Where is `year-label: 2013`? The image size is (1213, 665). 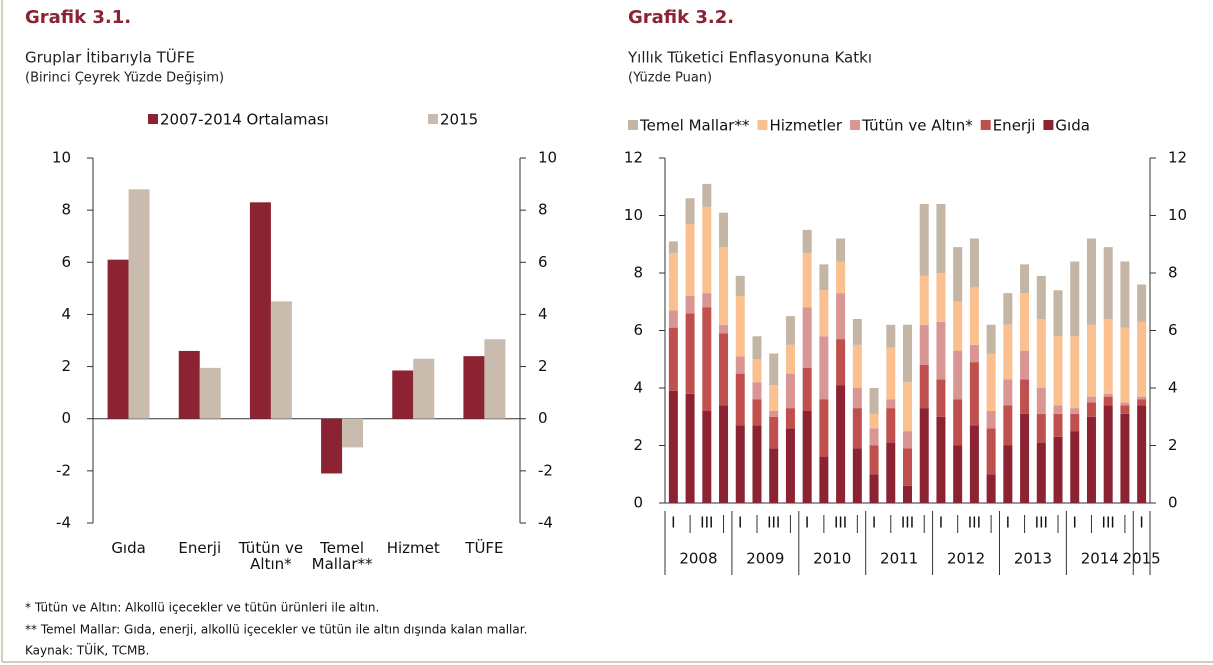
year-label: 2013 is located at coordinates (1033, 559).